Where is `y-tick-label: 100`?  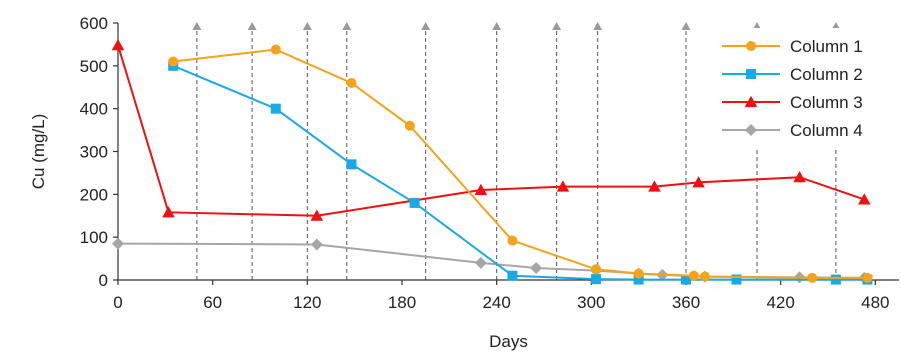 y-tick-label: 100 is located at coordinates (94, 237).